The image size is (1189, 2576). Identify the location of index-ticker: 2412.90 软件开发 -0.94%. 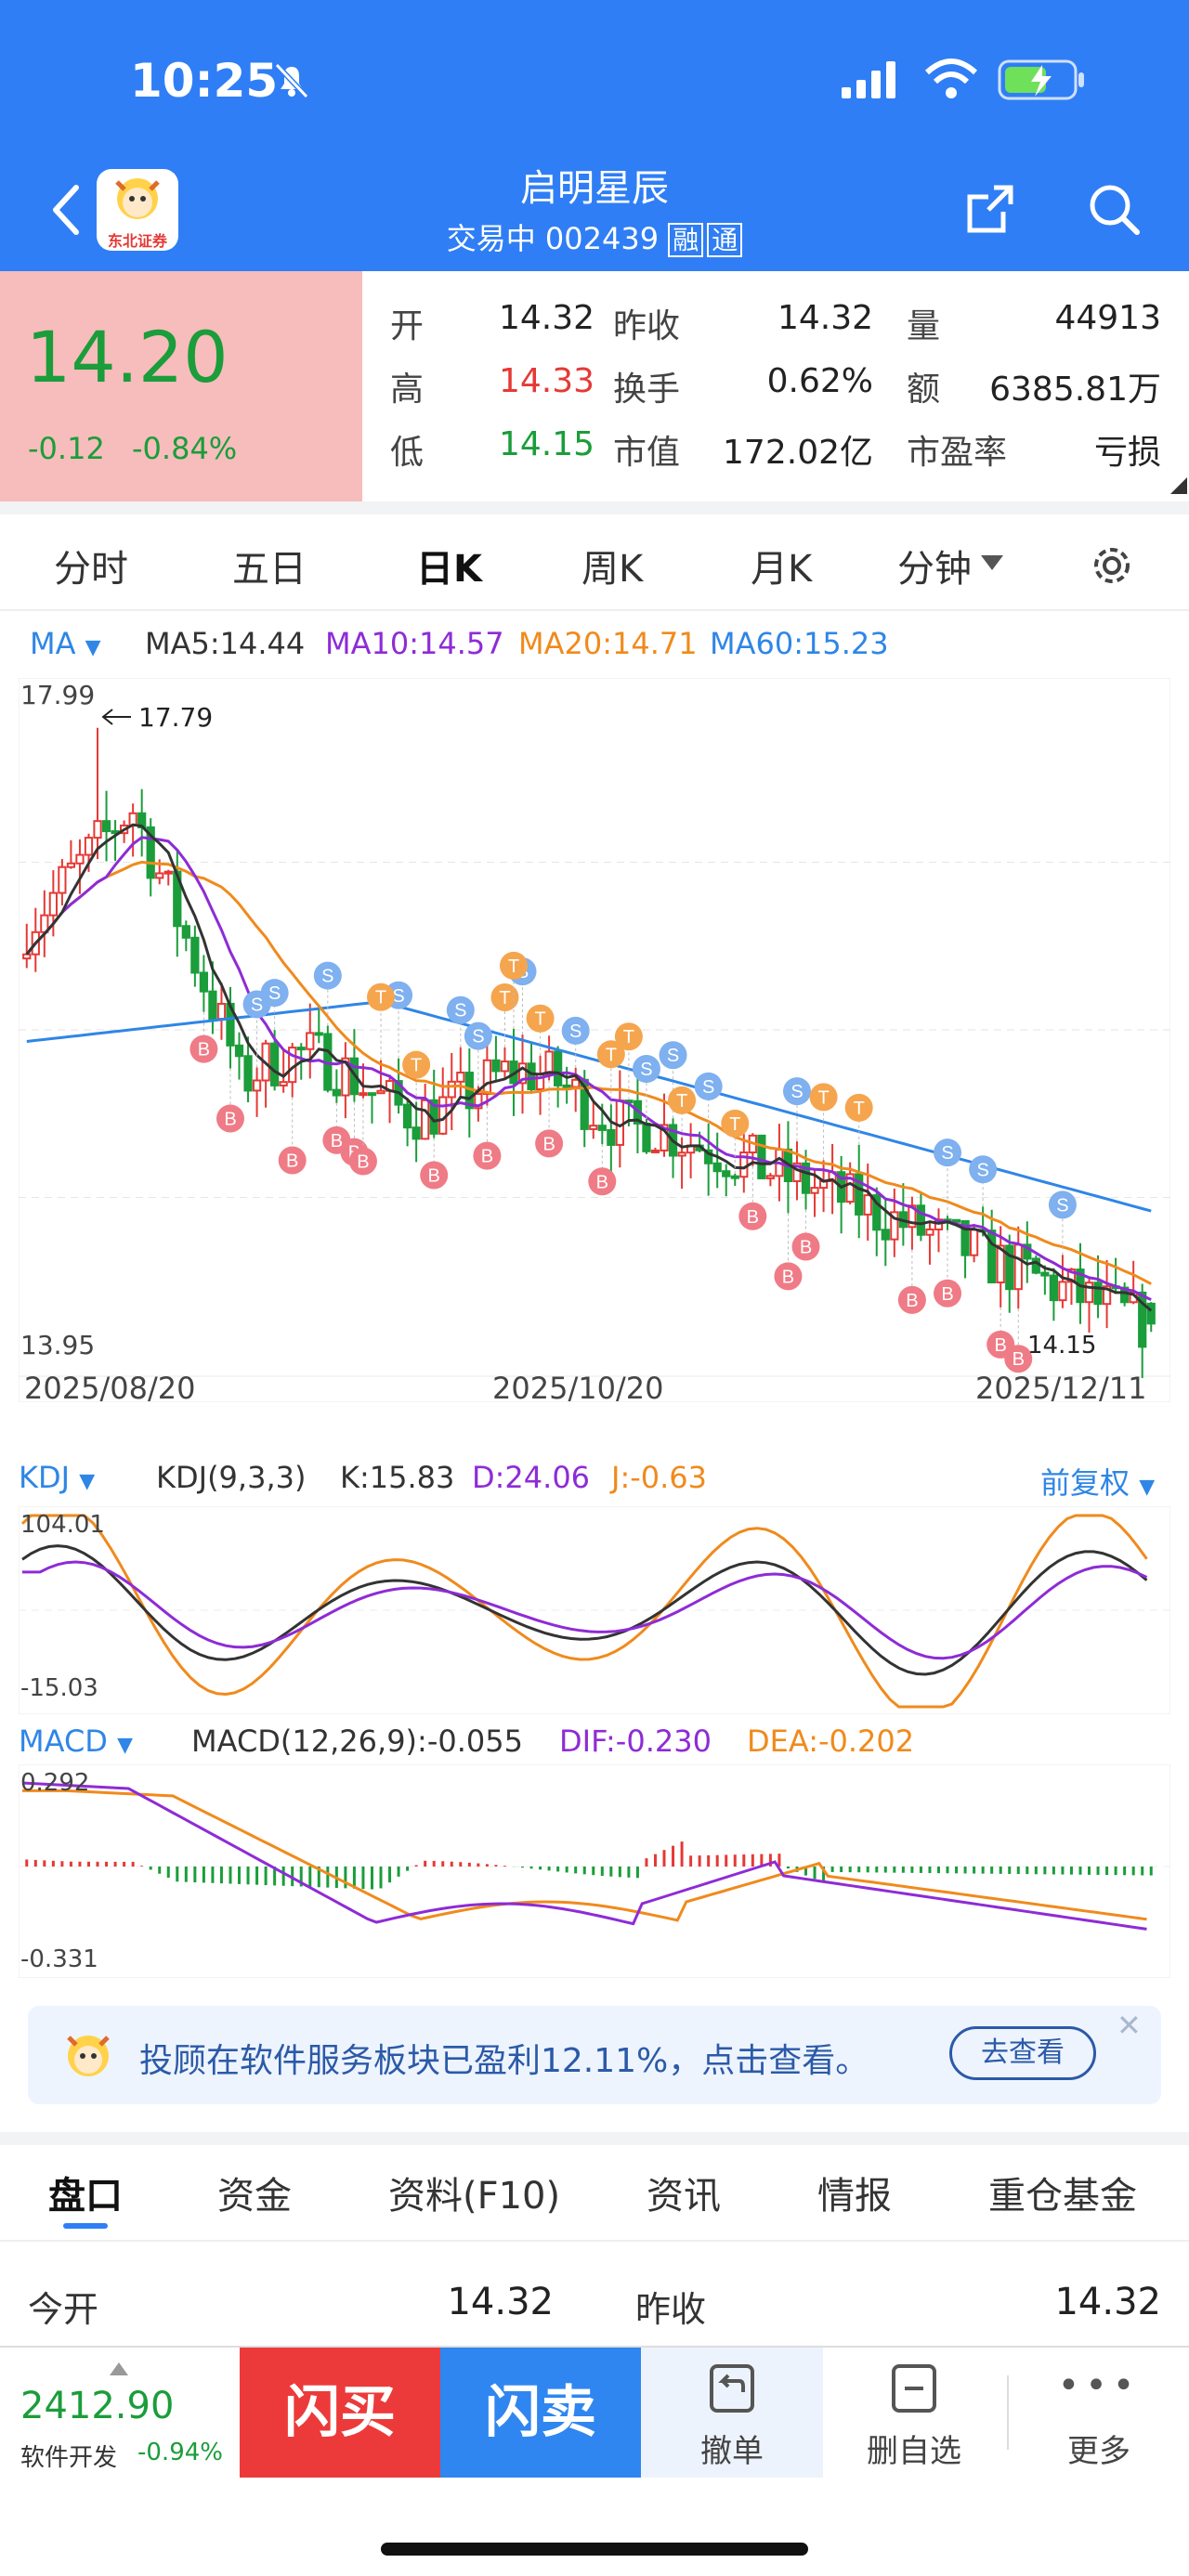
(120, 2413).